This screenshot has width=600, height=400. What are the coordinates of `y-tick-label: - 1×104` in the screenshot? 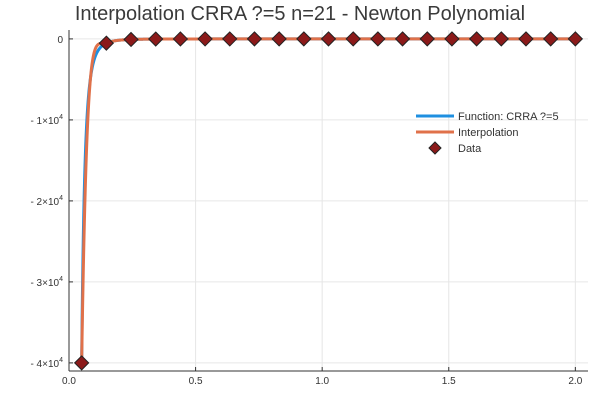 It's located at (46, 120).